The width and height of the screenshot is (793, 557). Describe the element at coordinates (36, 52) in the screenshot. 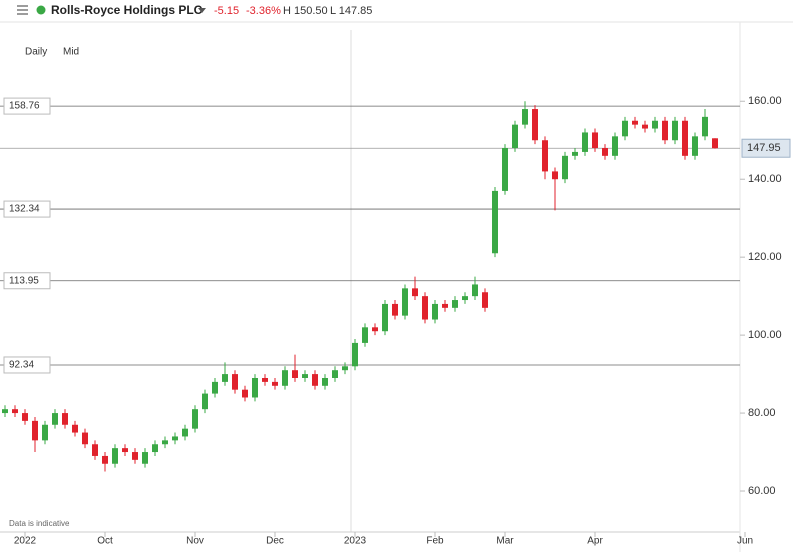

I see `interval: Daily` at that location.